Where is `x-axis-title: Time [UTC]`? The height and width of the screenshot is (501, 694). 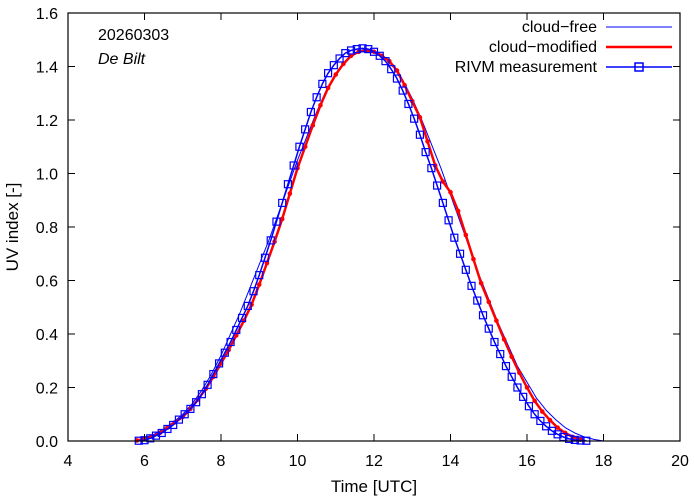 x-axis-title: Time [UTC] is located at coordinates (374, 486).